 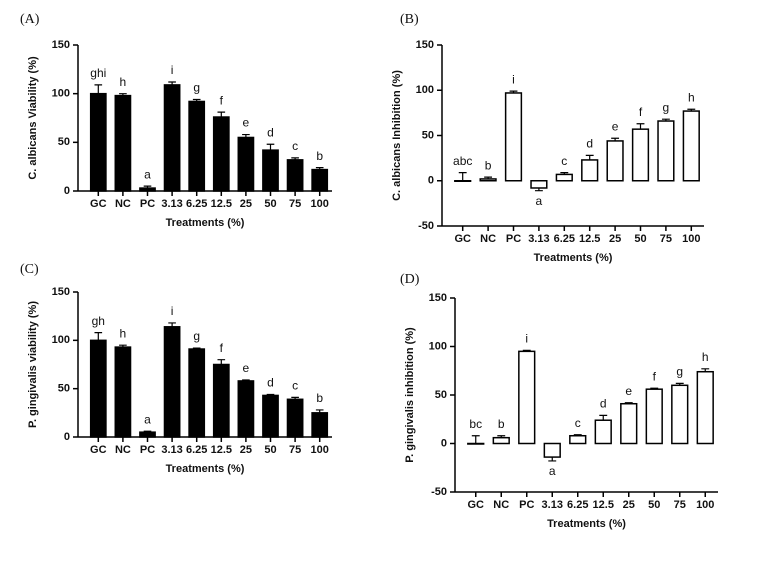 What do you see at coordinates (270, 383) in the screenshot?
I see `significance-letter: d` at bounding box center [270, 383].